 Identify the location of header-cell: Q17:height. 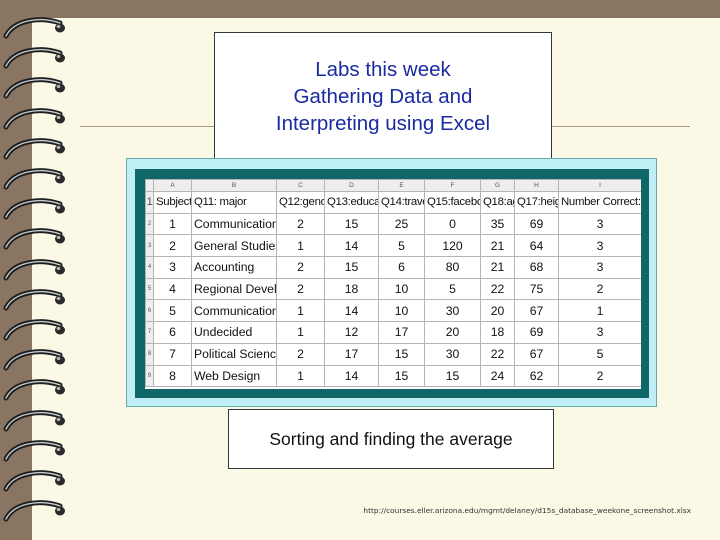
(536, 202).